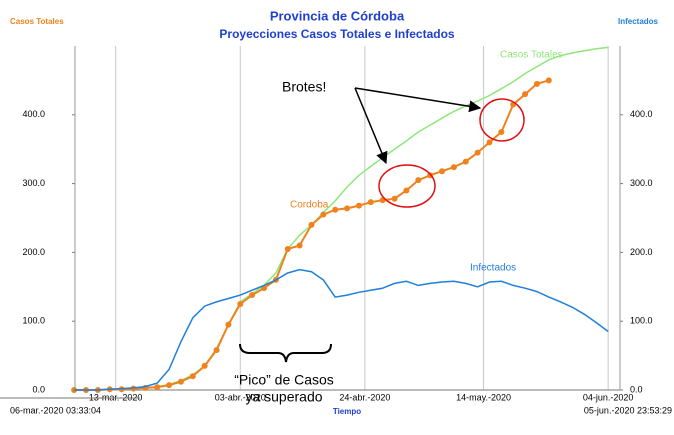 The width and height of the screenshot is (674, 435). Describe the element at coordinates (531, 55) in the screenshot. I see `series-label: Casos Totales` at that location.